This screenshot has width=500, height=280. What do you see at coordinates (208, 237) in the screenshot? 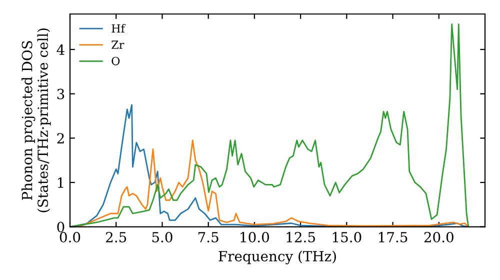
I see `x-tick-label: 7.5` at bounding box center [208, 237].